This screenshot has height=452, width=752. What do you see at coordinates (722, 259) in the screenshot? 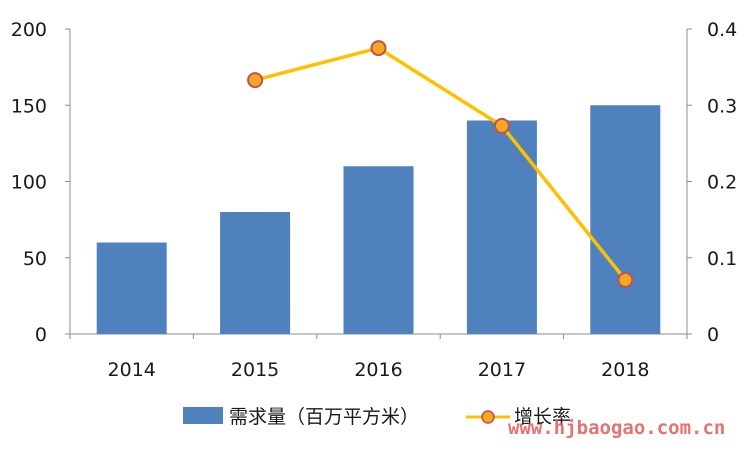
I see `right-y-tick-label: 0.1` at bounding box center [722, 259].